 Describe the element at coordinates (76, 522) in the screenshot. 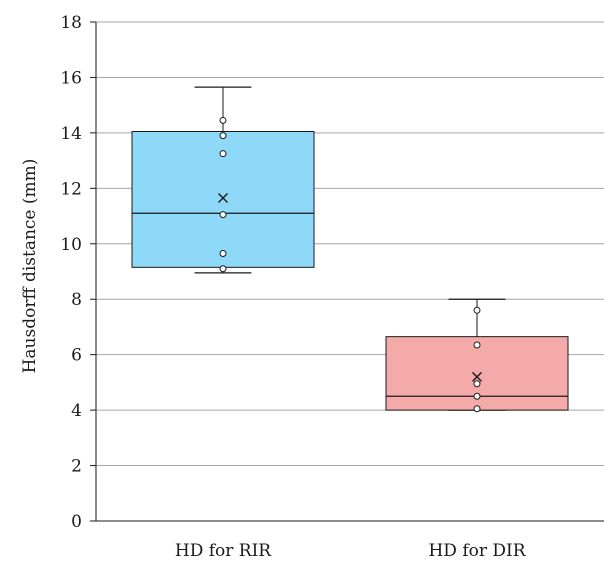

I see `y-tick-label: 0` at that location.